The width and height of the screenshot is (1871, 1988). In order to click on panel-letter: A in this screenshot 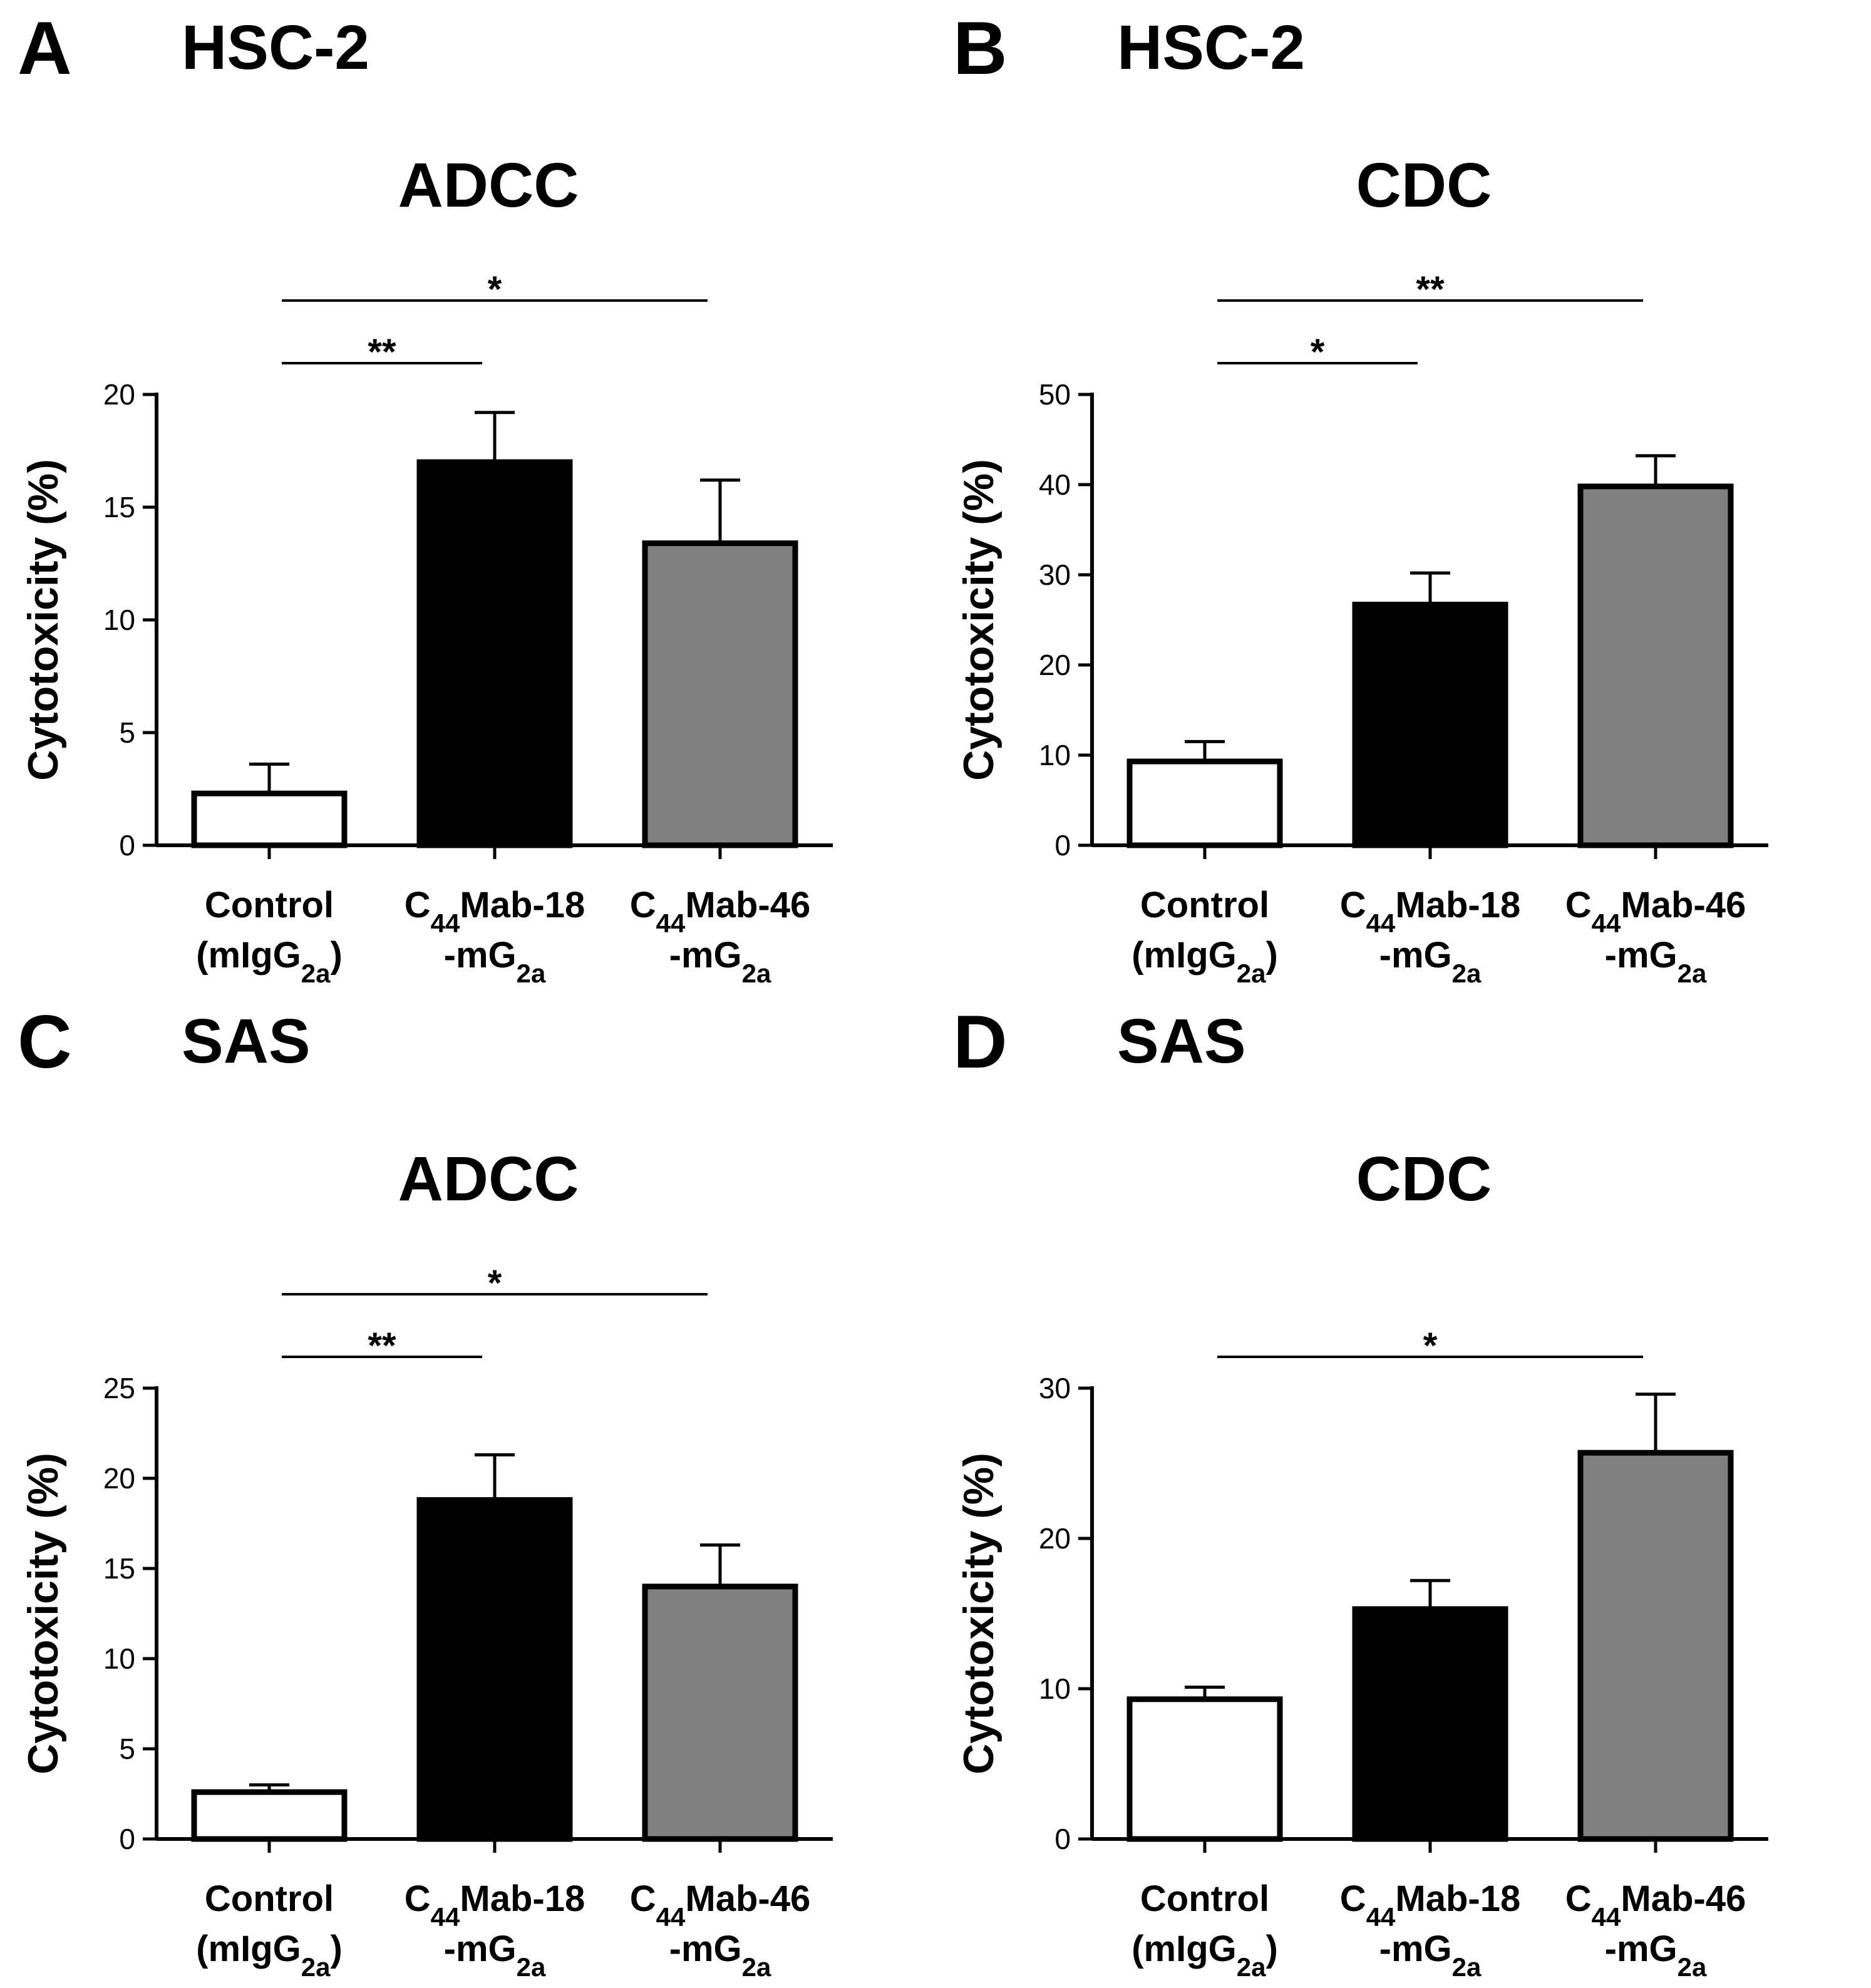, I will do `click(45, 48)`.